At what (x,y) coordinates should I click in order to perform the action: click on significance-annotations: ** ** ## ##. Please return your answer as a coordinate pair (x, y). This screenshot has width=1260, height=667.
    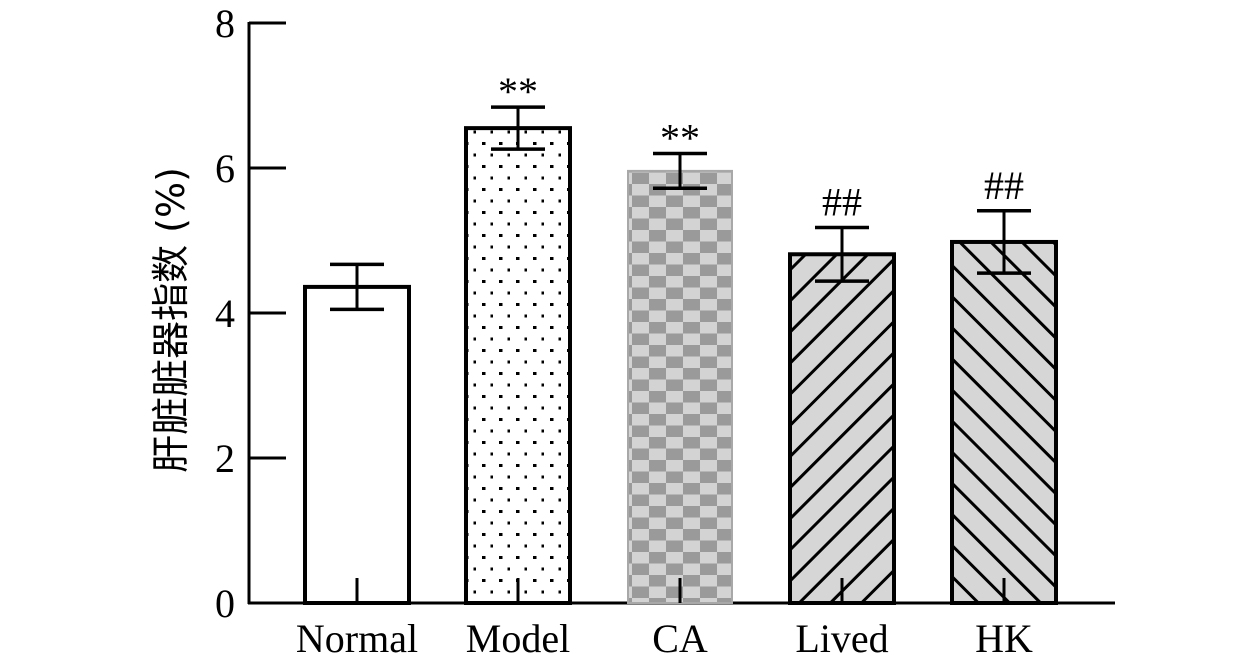
    Looking at the image, I should click on (761, 146).